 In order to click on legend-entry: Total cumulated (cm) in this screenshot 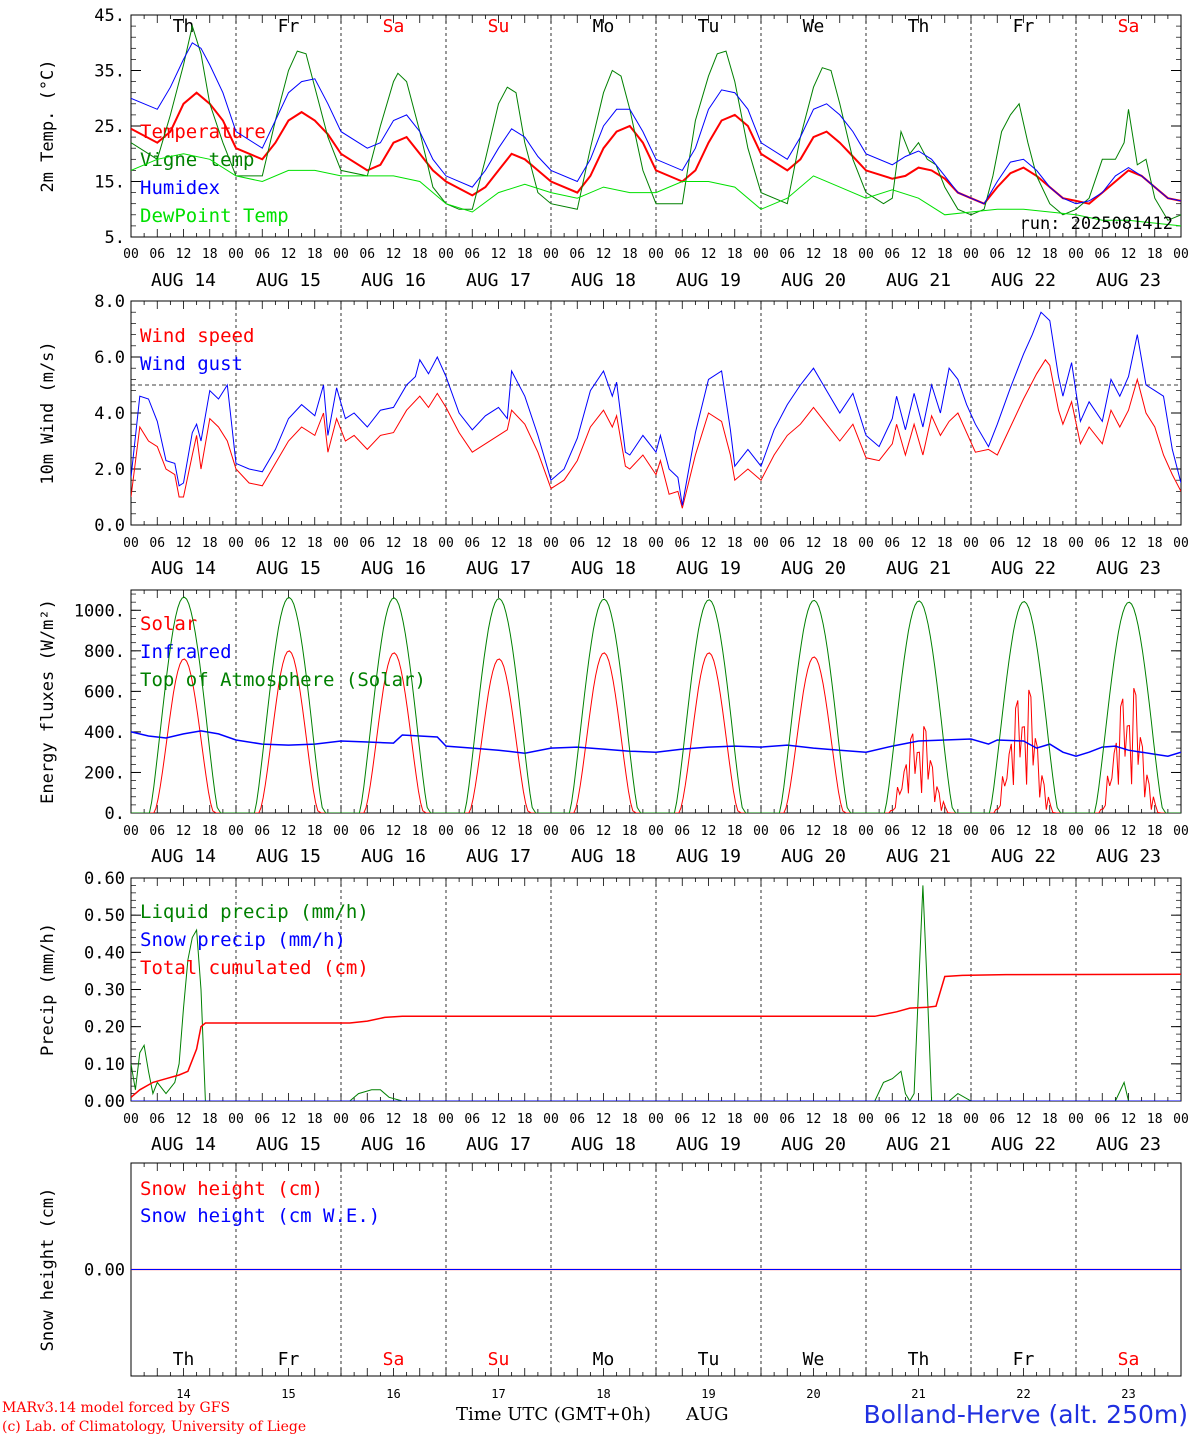, I will do `click(254, 968)`.